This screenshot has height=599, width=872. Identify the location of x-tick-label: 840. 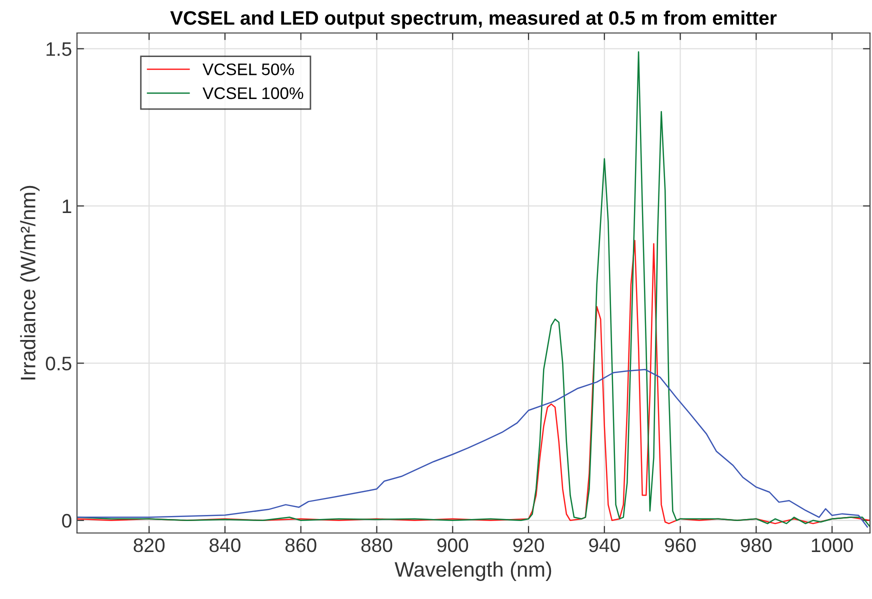
(225, 545).